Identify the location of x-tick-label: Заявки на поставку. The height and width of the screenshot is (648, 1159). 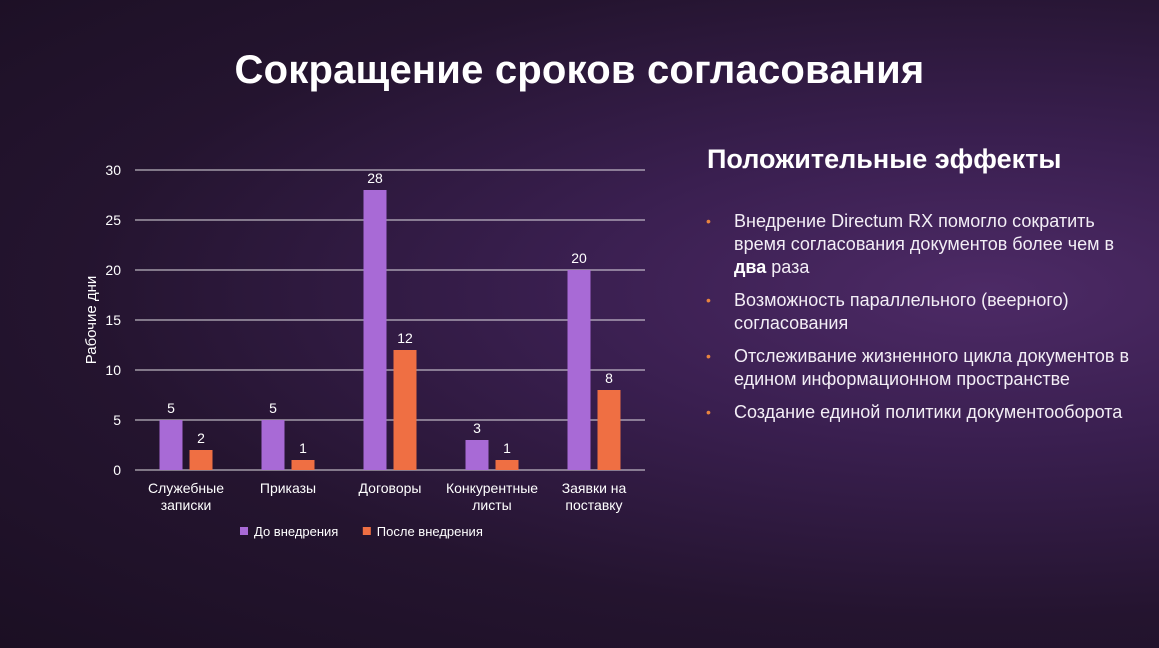
(594, 496).